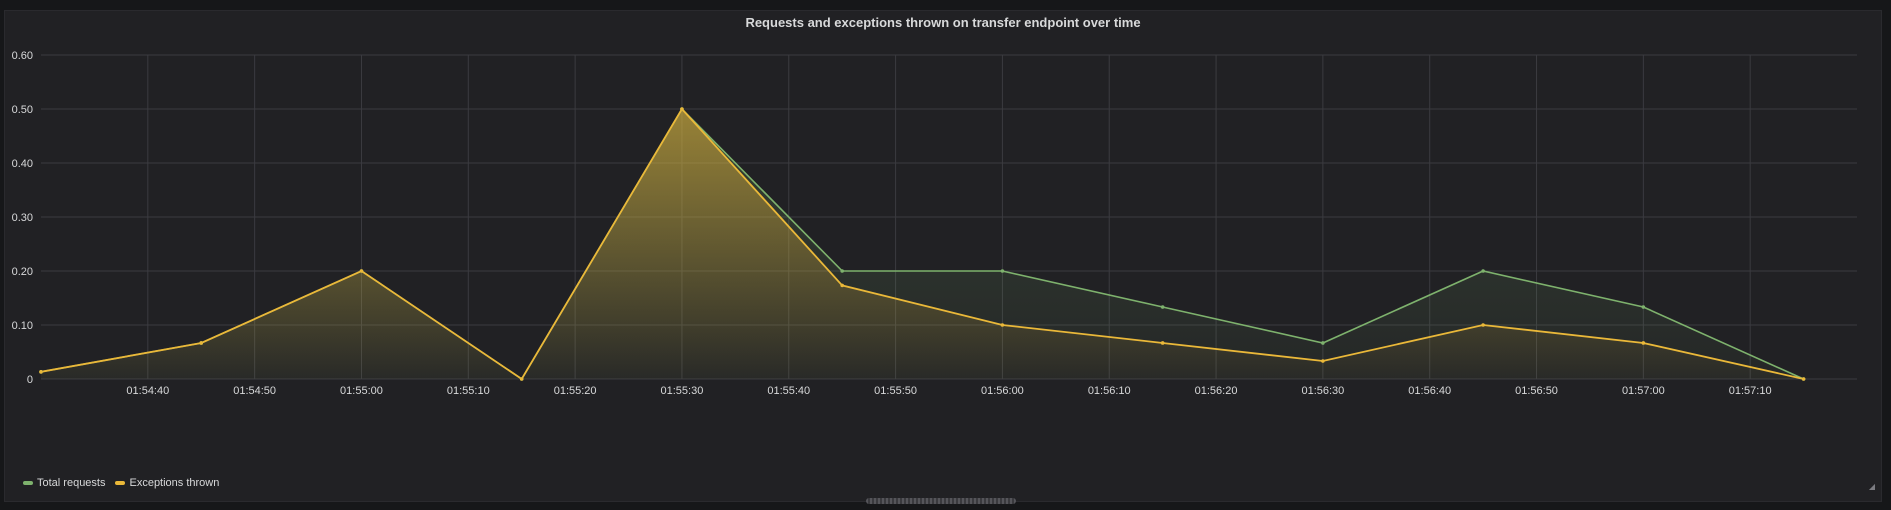  What do you see at coordinates (174, 483) in the screenshot?
I see `legend-label-exceptions-thrown: Exceptions thrown` at bounding box center [174, 483].